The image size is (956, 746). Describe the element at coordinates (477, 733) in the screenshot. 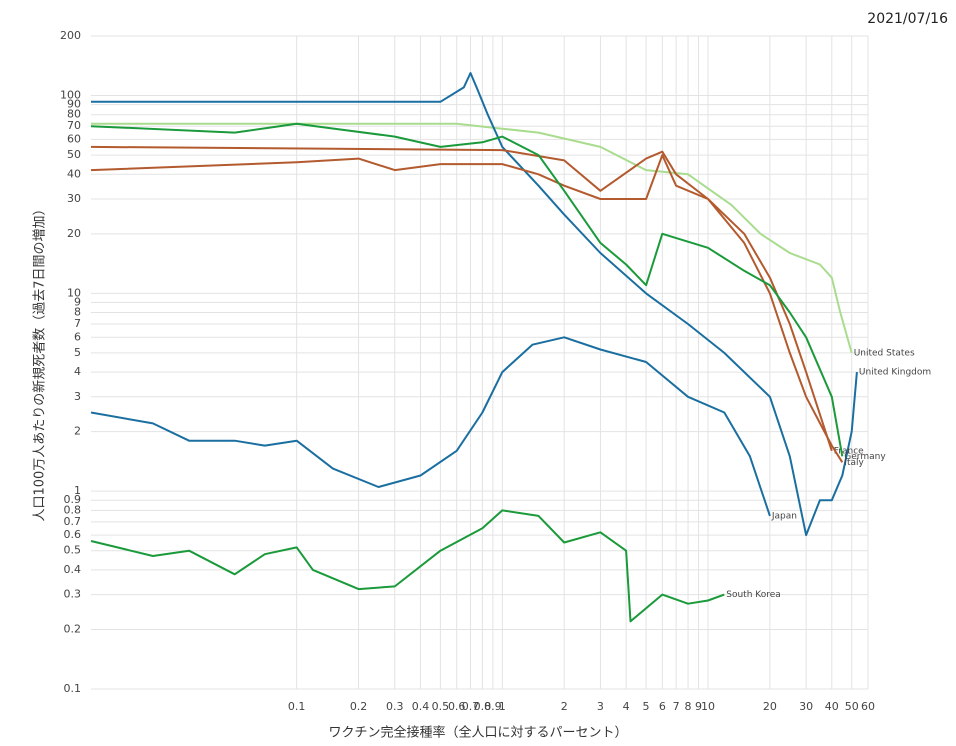

I see `x-axis-title: ワクチン完全接種率（全人口に対するパーセント）` at that location.